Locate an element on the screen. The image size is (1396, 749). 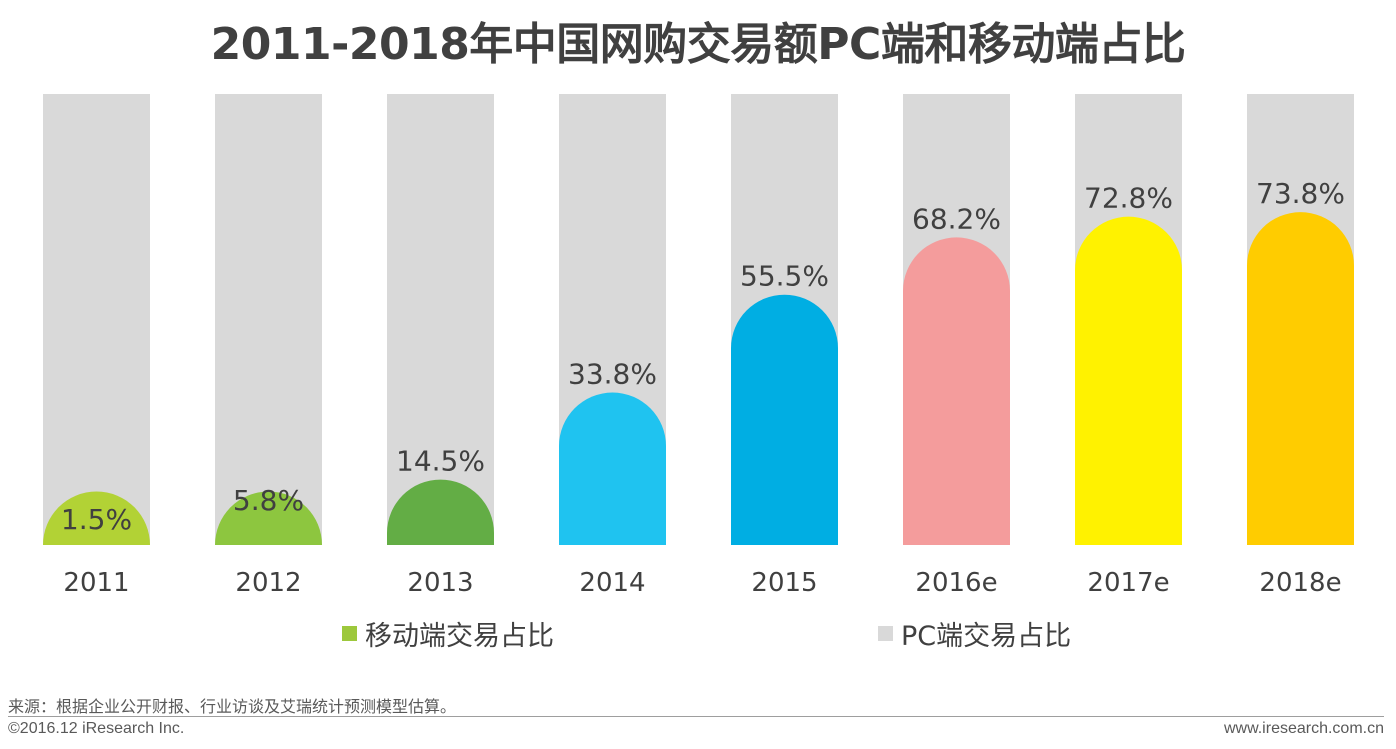
data-label: 73.8% is located at coordinates (1300, 193).